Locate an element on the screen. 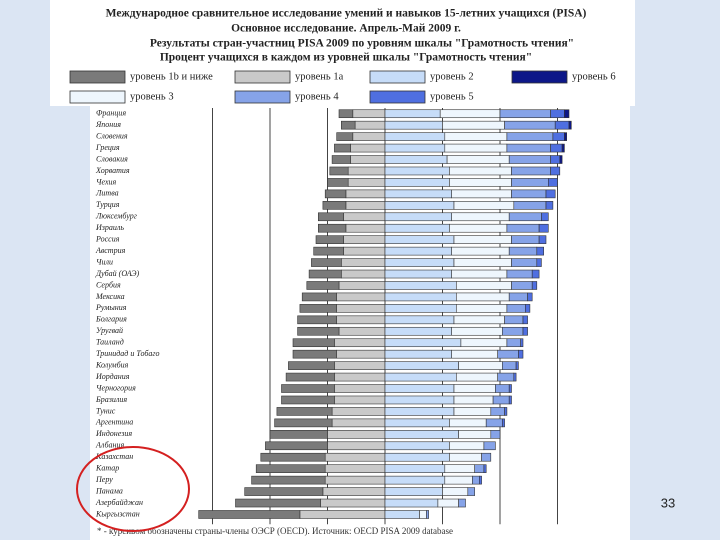 This screenshot has width=720, height=540. highlight-circle is located at coordinates (133, 489).